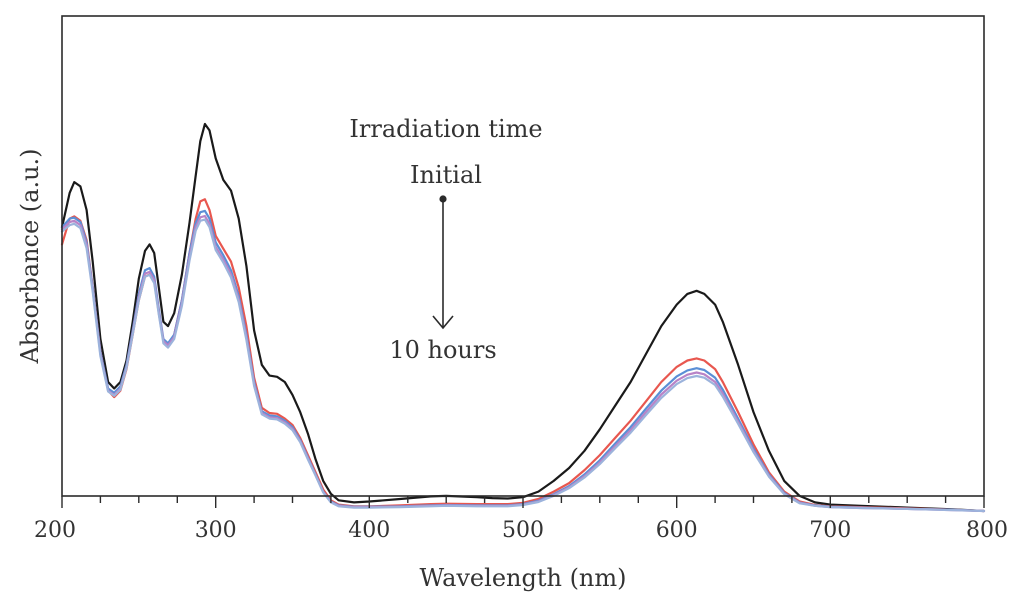  Describe the element at coordinates (830, 530) in the screenshot. I see `x-tick-label: 700` at that location.